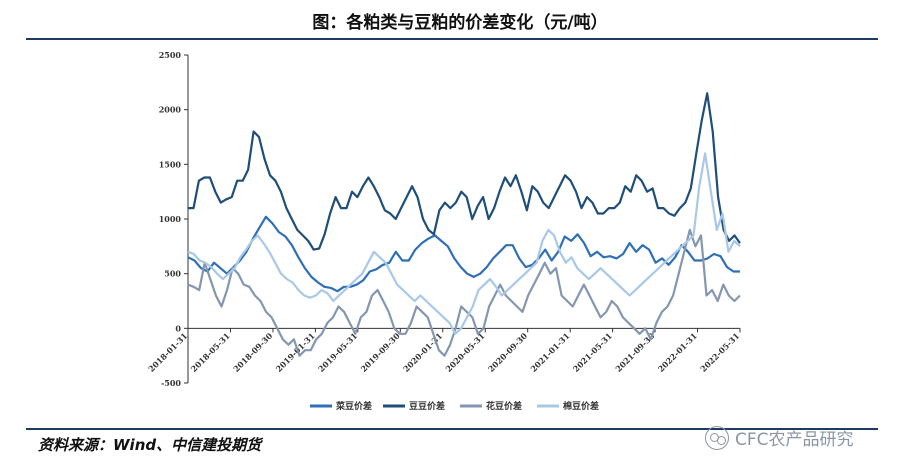 Image resolution: width=920 pixels, height=471 pixels. Describe the element at coordinates (464, 352) in the screenshot. I see `x-tick-label: 2020-05-31` at that location.